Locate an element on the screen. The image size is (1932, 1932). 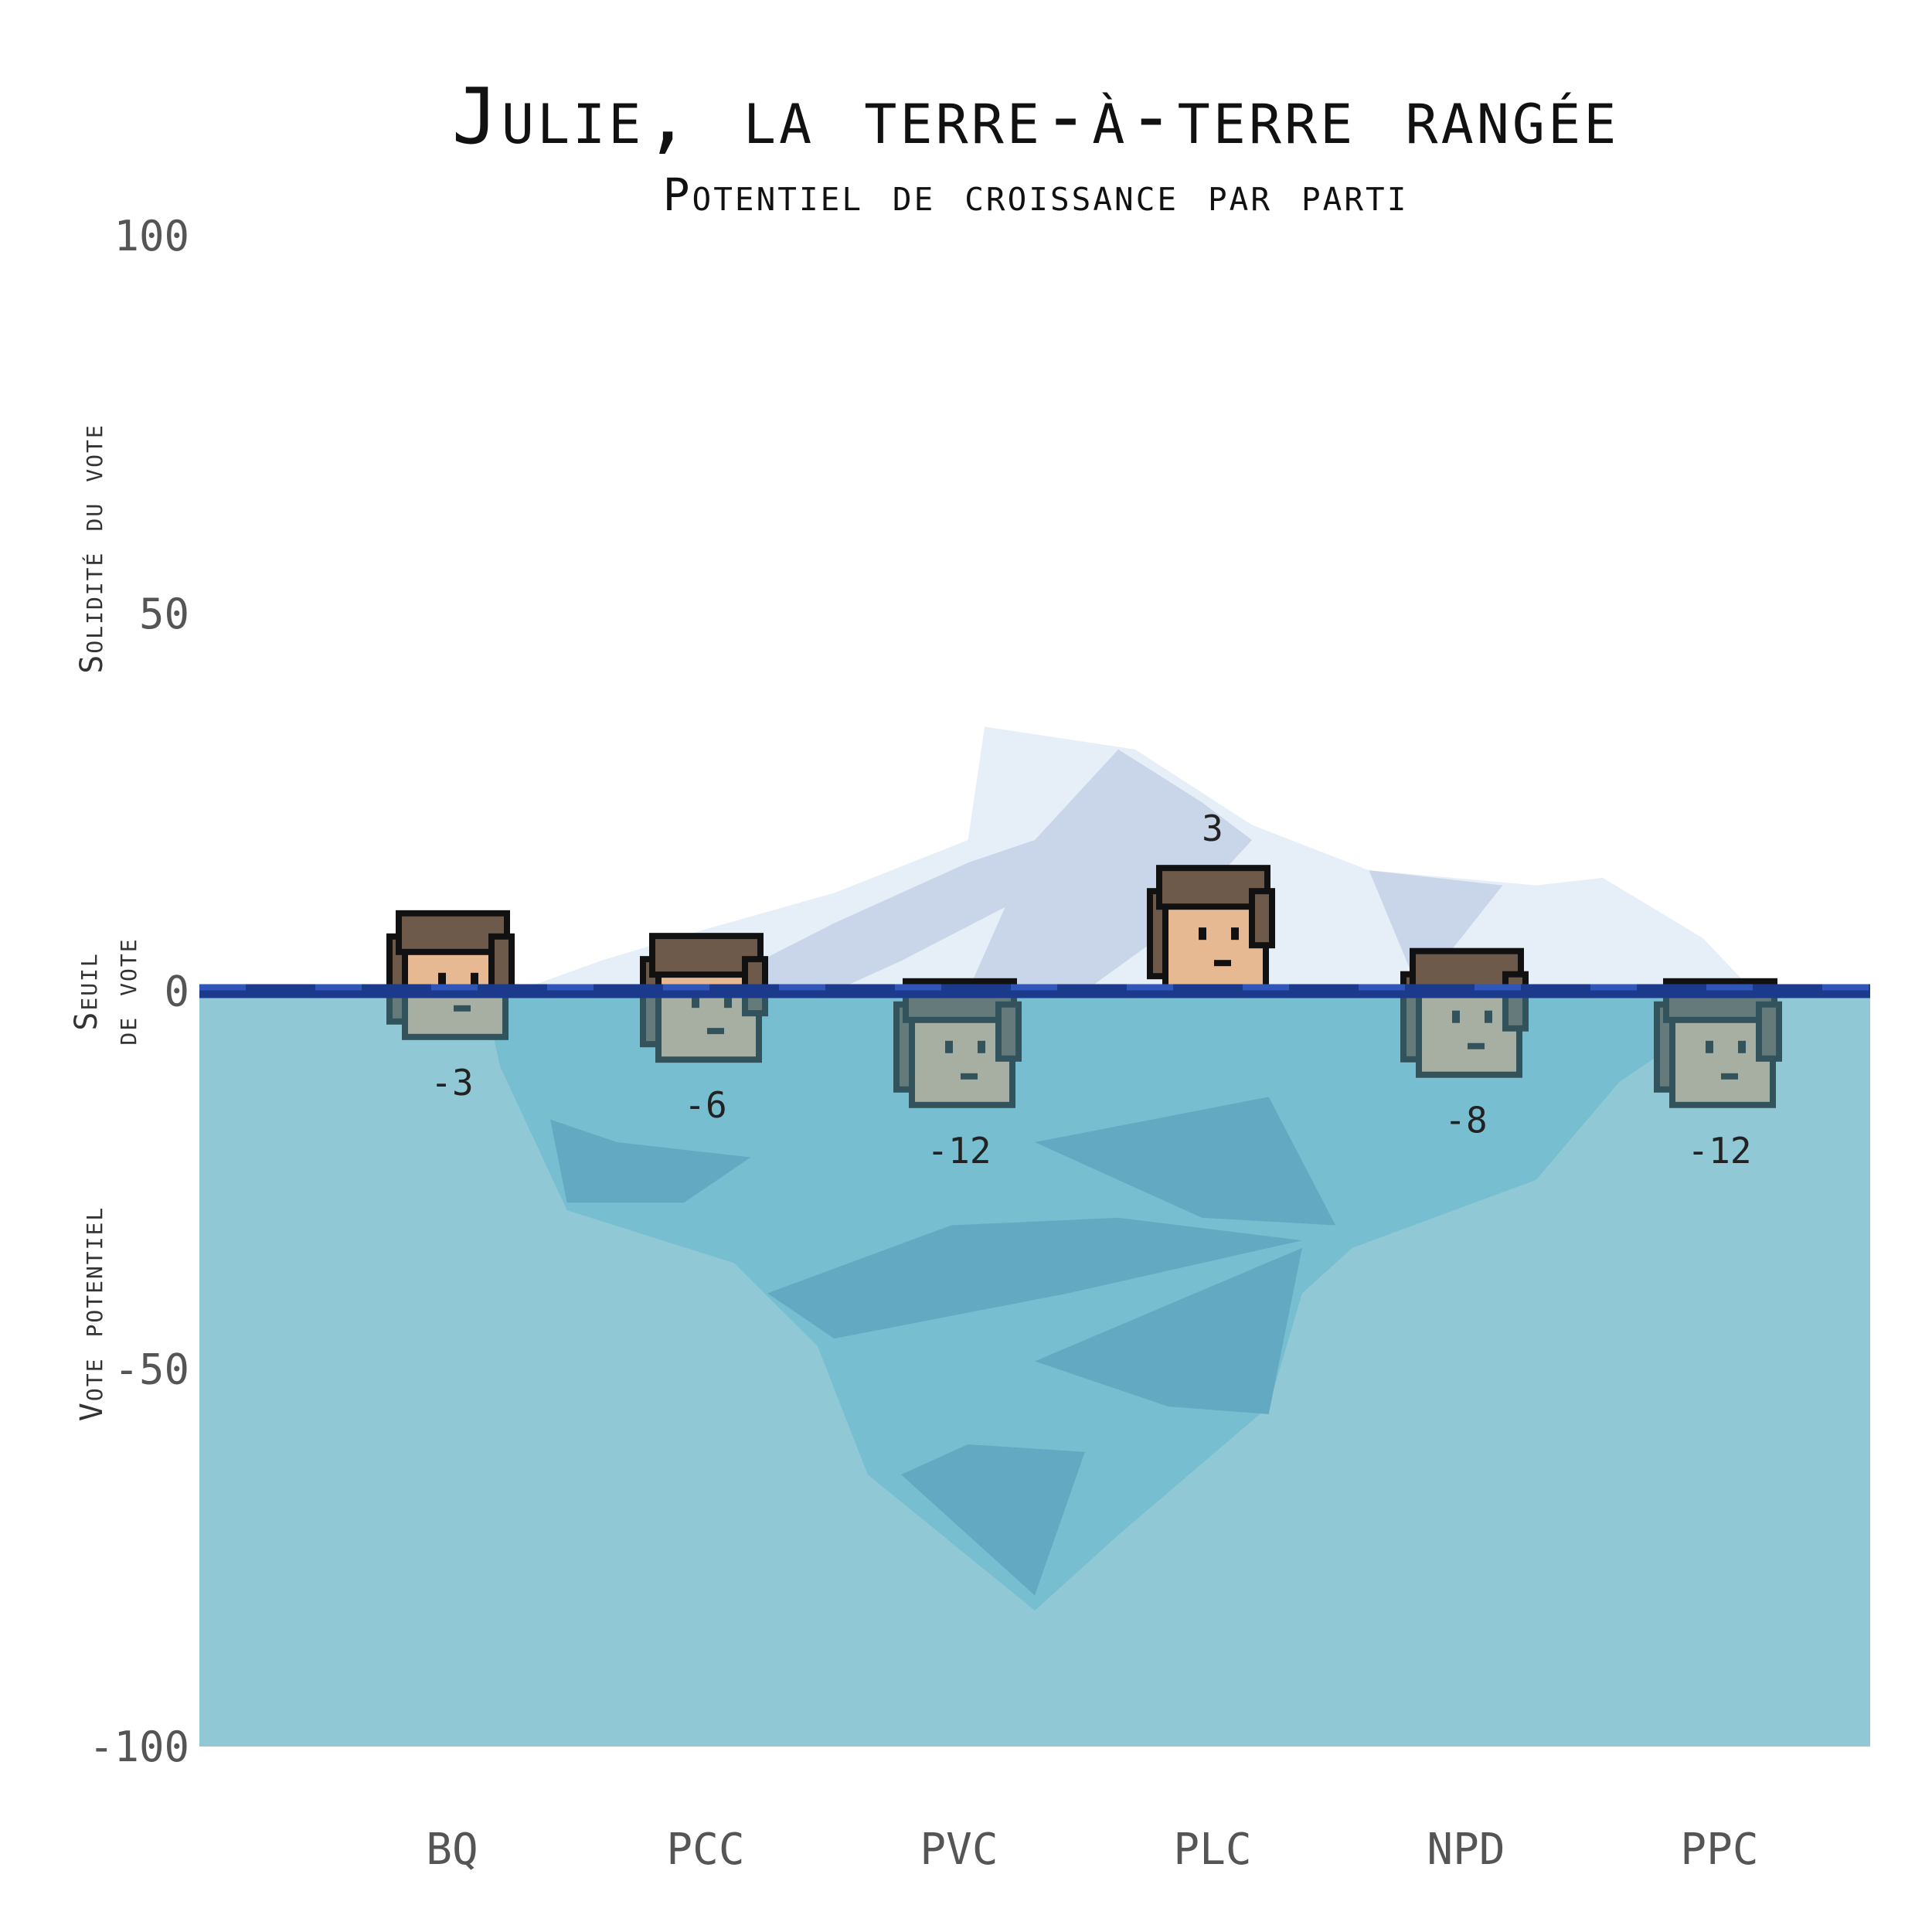
value-label: -6 is located at coordinates (705, 1105).